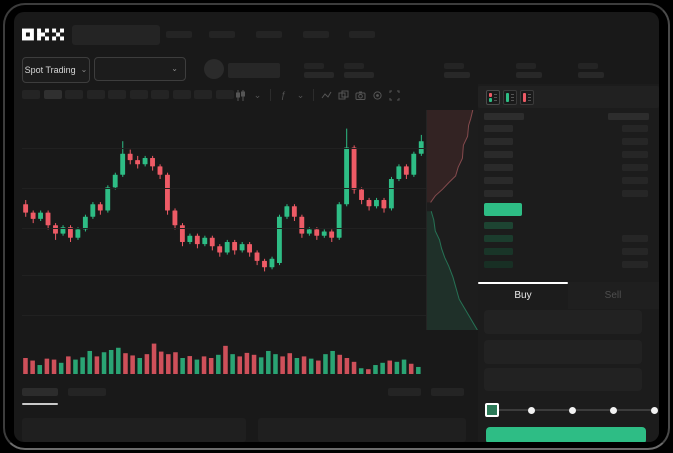 The image size is (673, 453). I want to click on book-bids-icon, so click(510, 97).